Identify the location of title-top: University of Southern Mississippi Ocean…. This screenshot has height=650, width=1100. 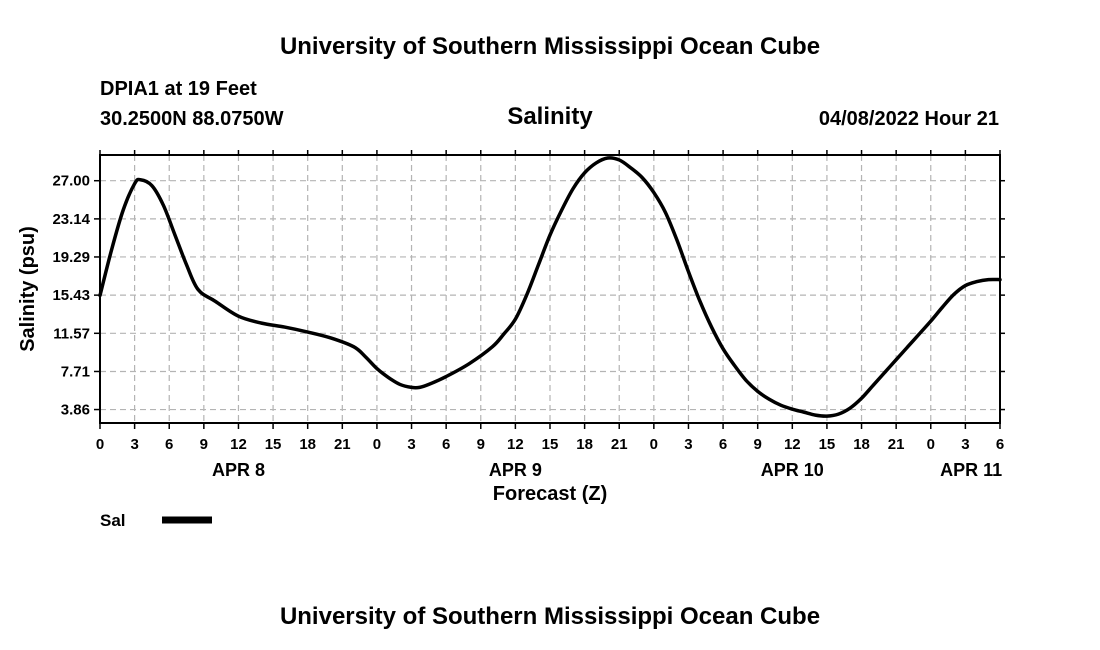
(550, 46).